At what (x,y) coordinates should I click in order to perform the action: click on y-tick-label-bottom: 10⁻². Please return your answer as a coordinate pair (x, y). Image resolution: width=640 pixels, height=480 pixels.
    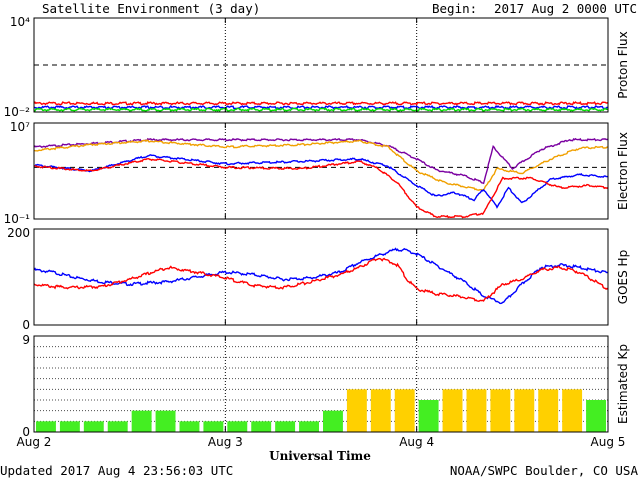
    Looking at the image, I should click on (17, 112).